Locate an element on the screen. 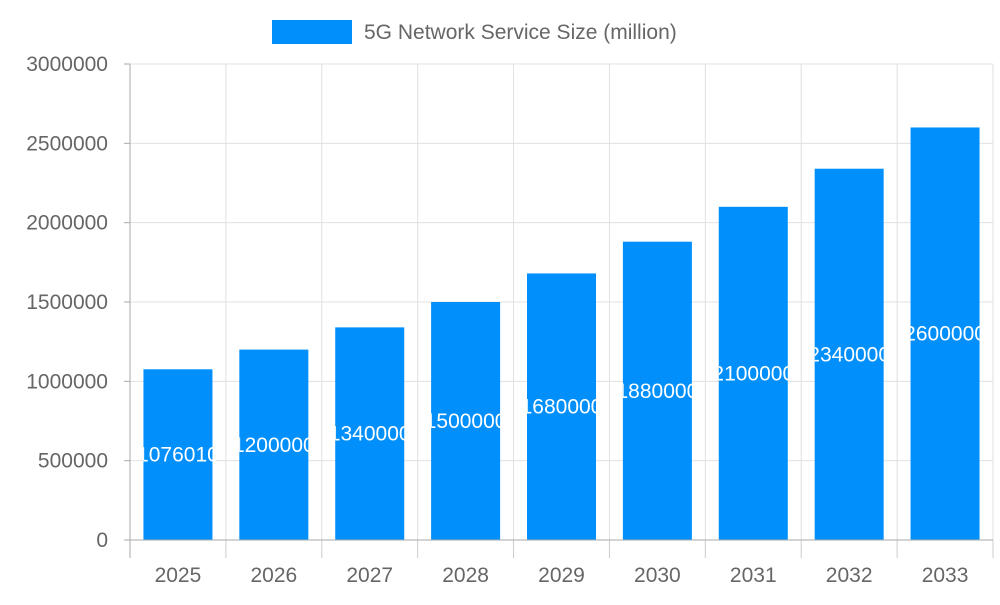 Image resolution: width=1000 pixels, height=605 pixels. data-label: 1880000 is located at coordinates (658, 391).